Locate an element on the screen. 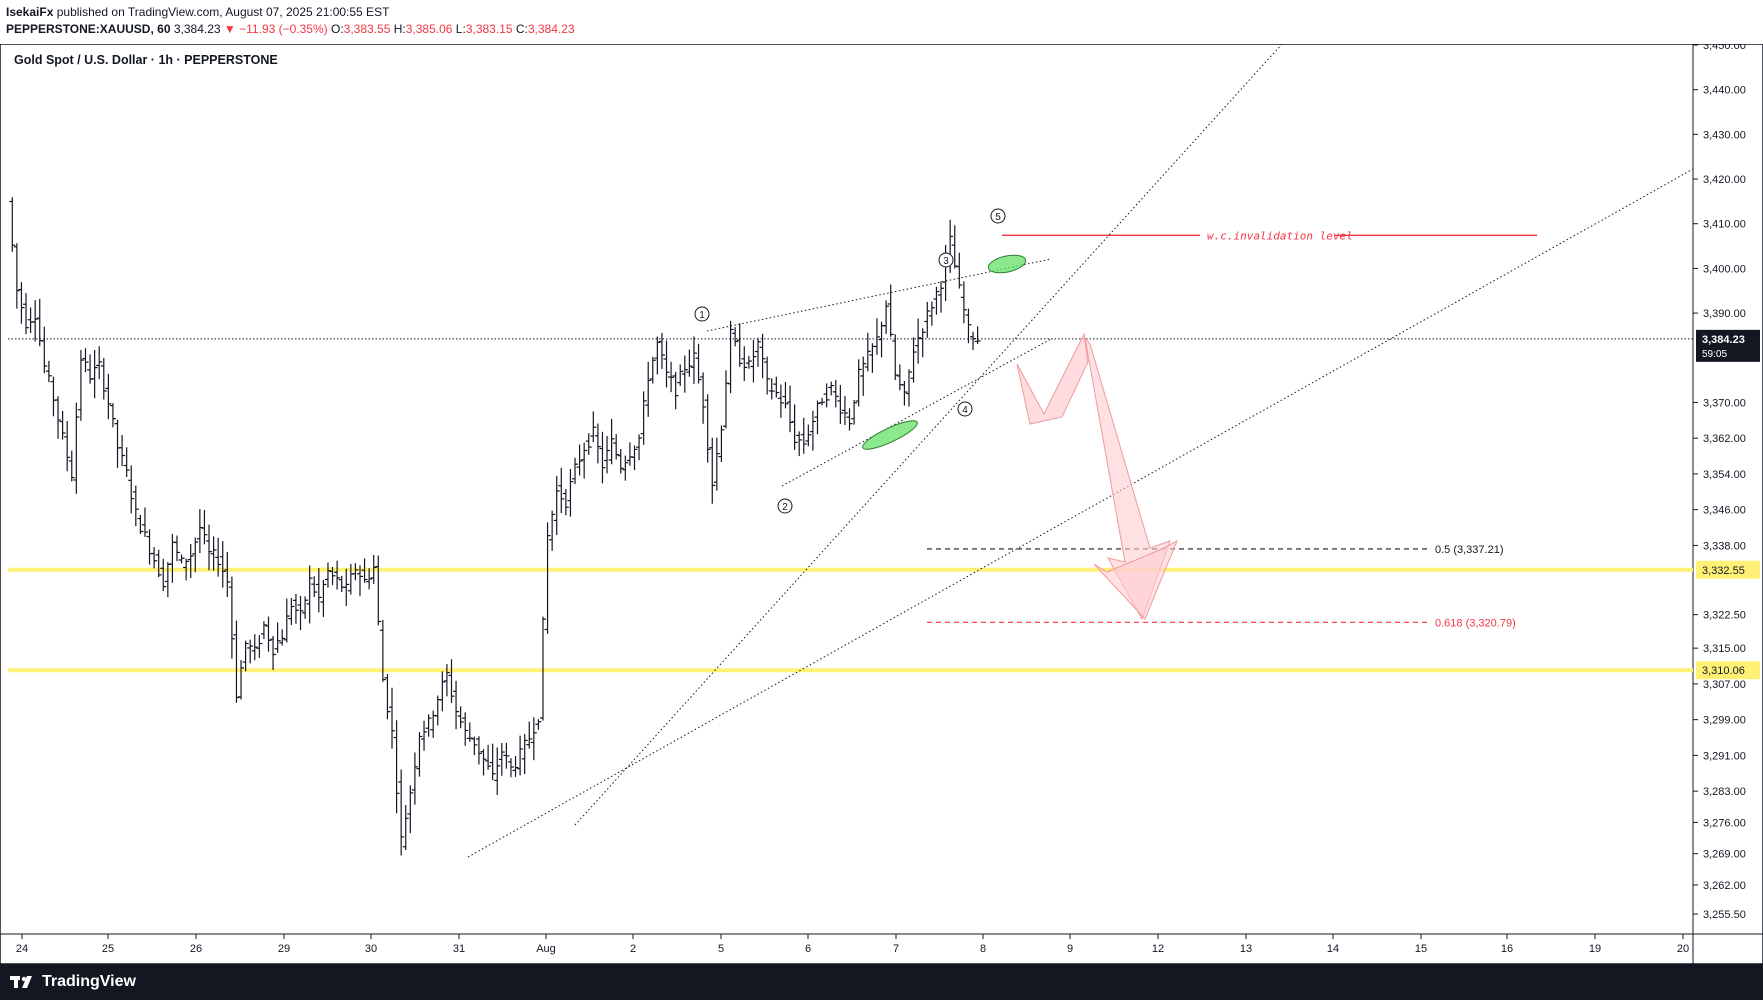  x-tick-label: 24 is located at coordinates (22, 949).